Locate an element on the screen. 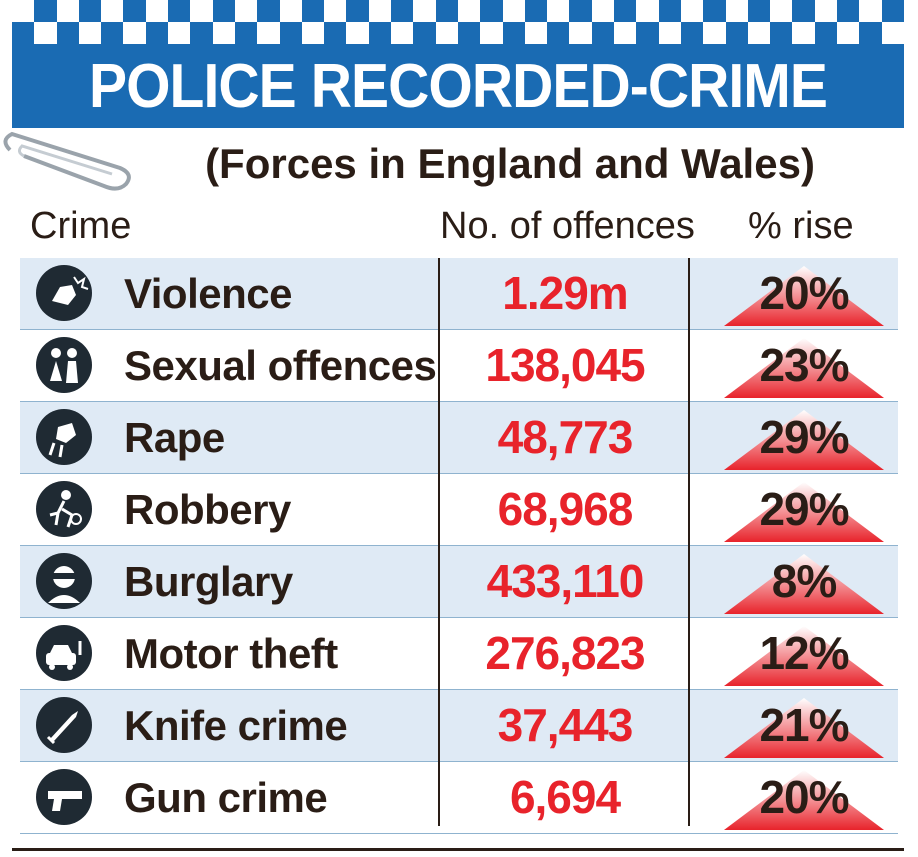  harassment-icon is located at coordinates (64, 365).